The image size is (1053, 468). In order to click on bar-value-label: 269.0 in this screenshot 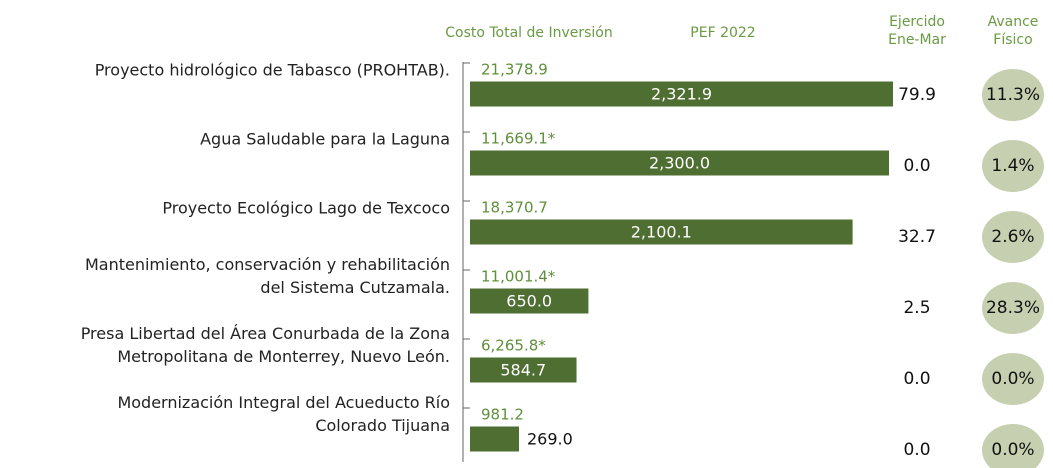, I will do `click(550, 439)`.